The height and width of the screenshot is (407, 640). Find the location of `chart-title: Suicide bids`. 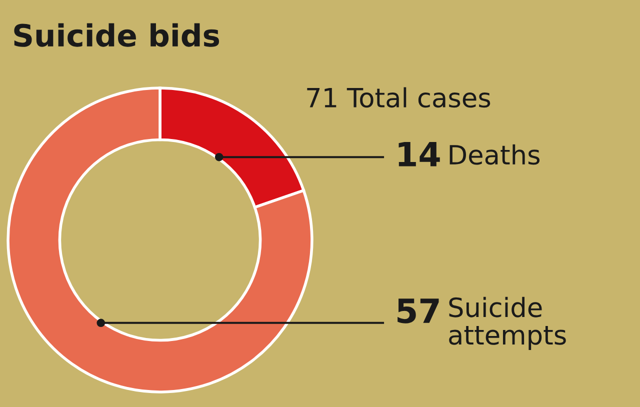

chart-title: Suicide bids is located at coordinates (117, 35).